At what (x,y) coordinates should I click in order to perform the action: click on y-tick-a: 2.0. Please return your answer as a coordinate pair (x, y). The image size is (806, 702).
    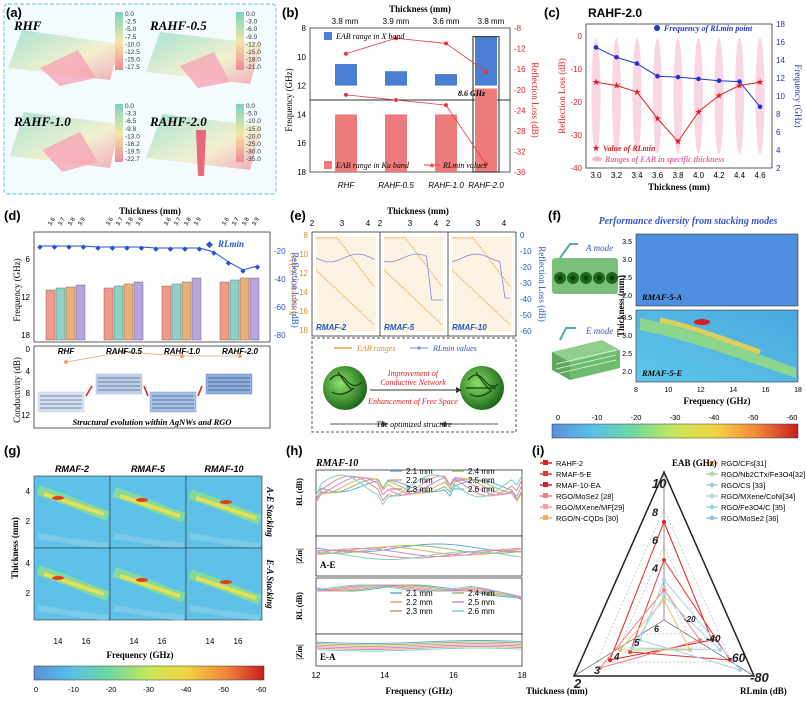
    Looking at the image, I should click on (627, 296).